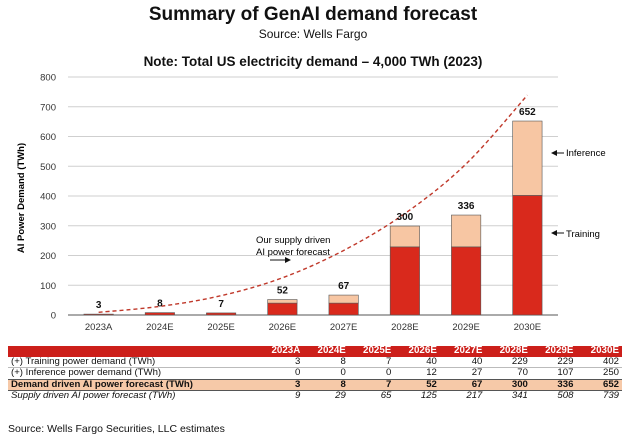  What do you see at coordinates (522, 373) in the screenshot?
I see `table-cell: 70` at bounding box center [522, 373].